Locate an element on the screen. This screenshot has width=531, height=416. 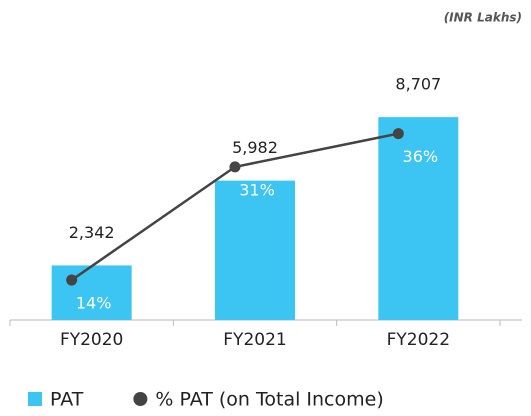
x-tick-label: FY2020 is located at coordinates (91, 340).